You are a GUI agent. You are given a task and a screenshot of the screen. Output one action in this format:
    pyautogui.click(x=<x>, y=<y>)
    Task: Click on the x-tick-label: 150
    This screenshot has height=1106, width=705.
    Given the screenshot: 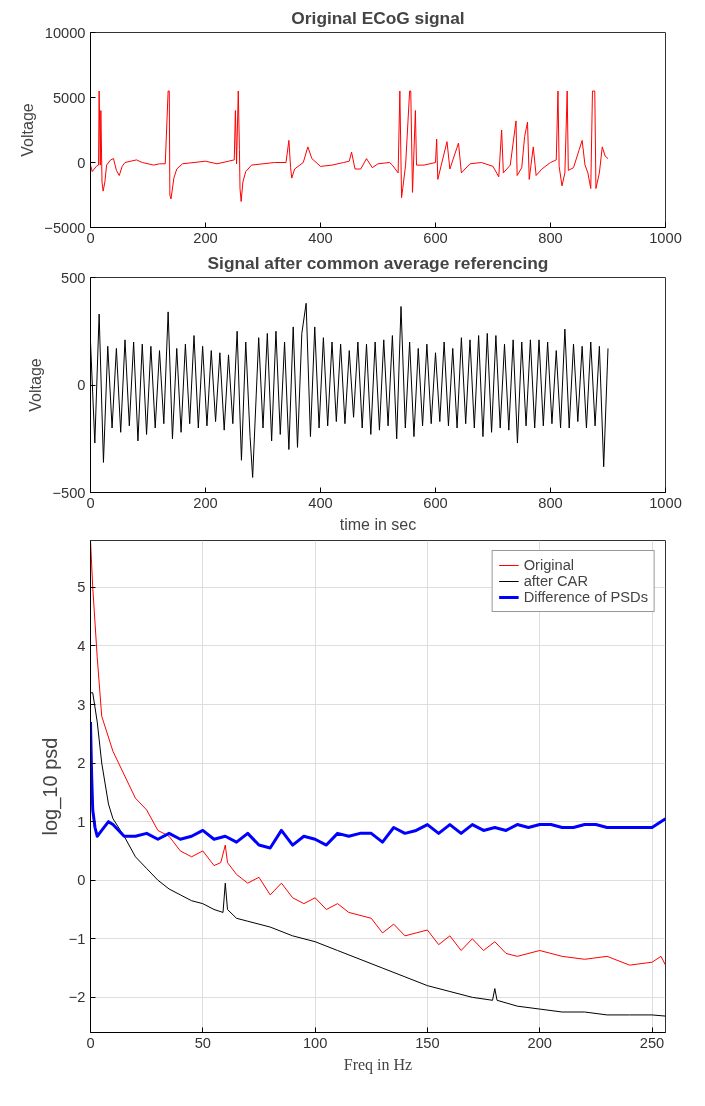 What is the action you would take?
    pyautogui.click(x=427, y=1042)
    